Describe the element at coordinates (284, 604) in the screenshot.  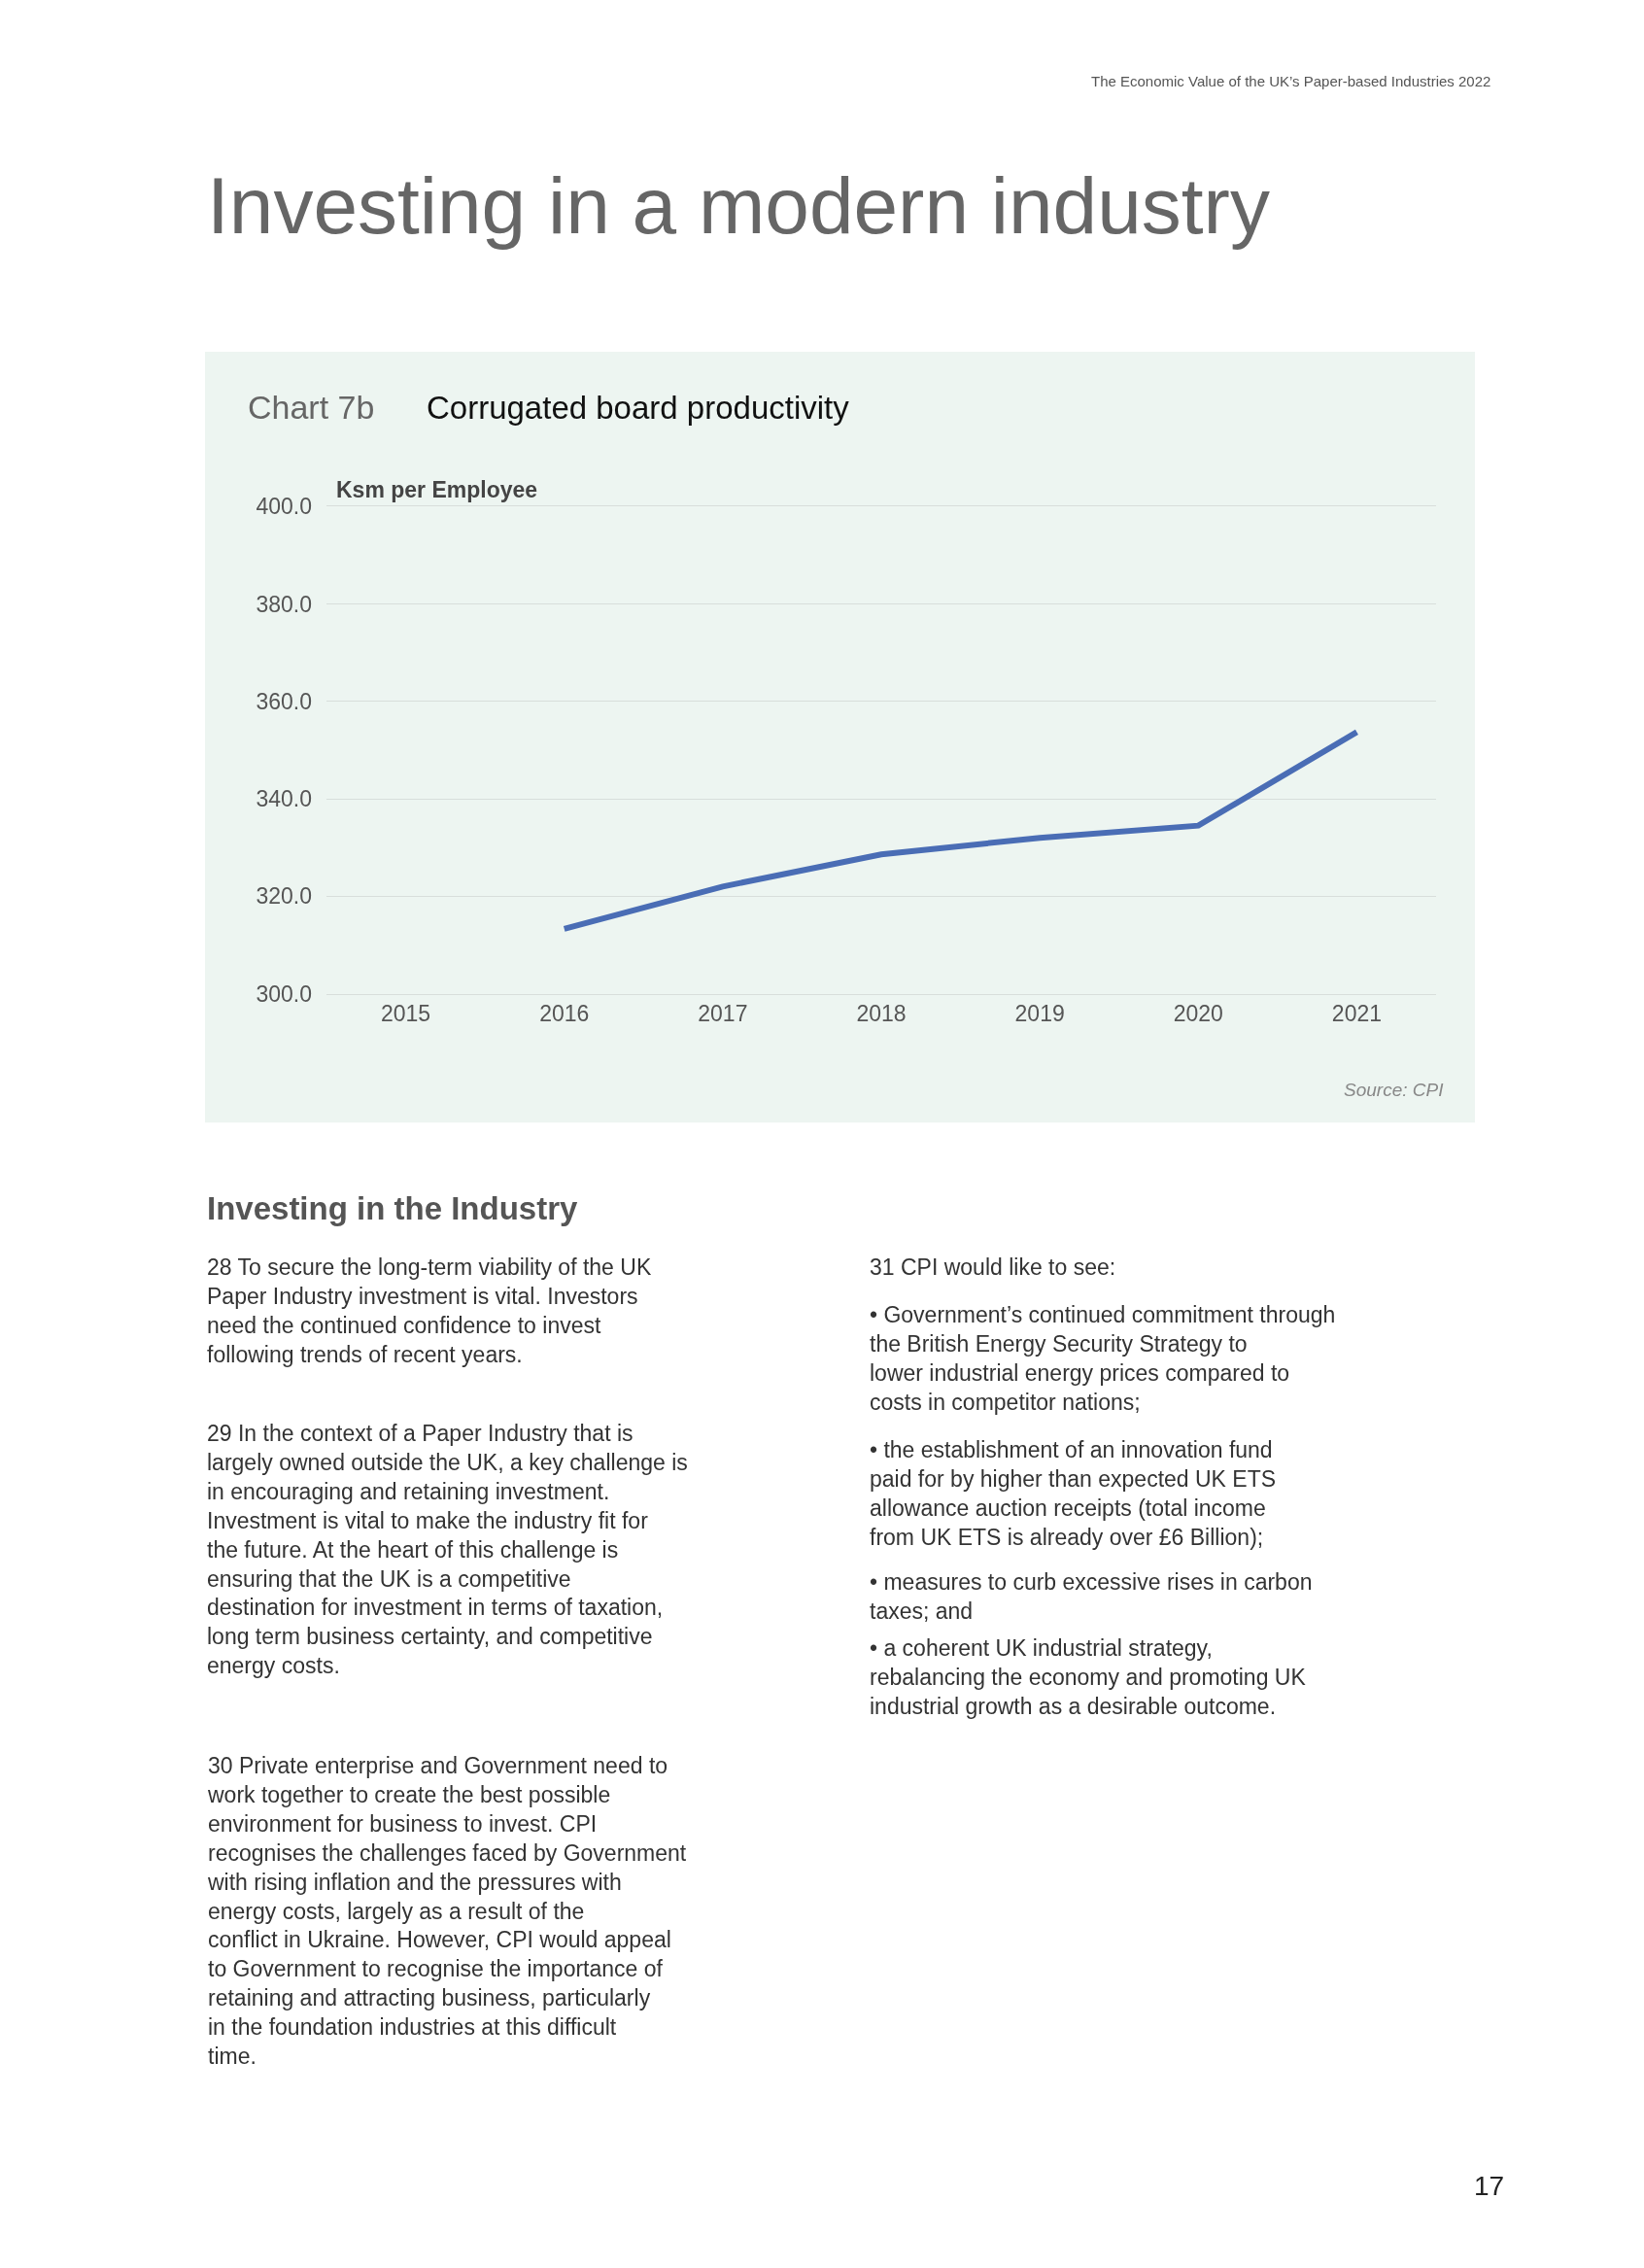
I see `y-tick-label: 380.0` at that location.